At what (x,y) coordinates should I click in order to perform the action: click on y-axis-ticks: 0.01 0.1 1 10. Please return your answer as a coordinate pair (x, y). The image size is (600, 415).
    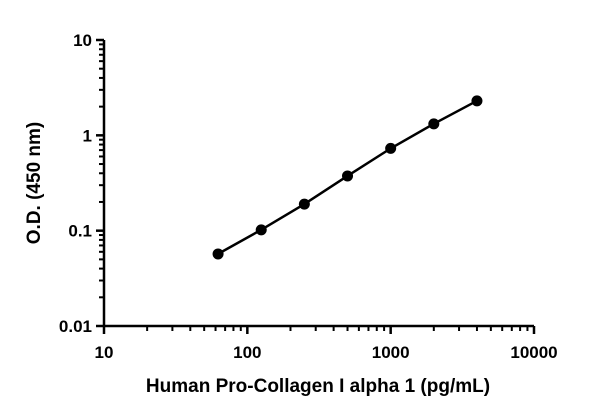
    Looking at the image, I should click on (81, 183).